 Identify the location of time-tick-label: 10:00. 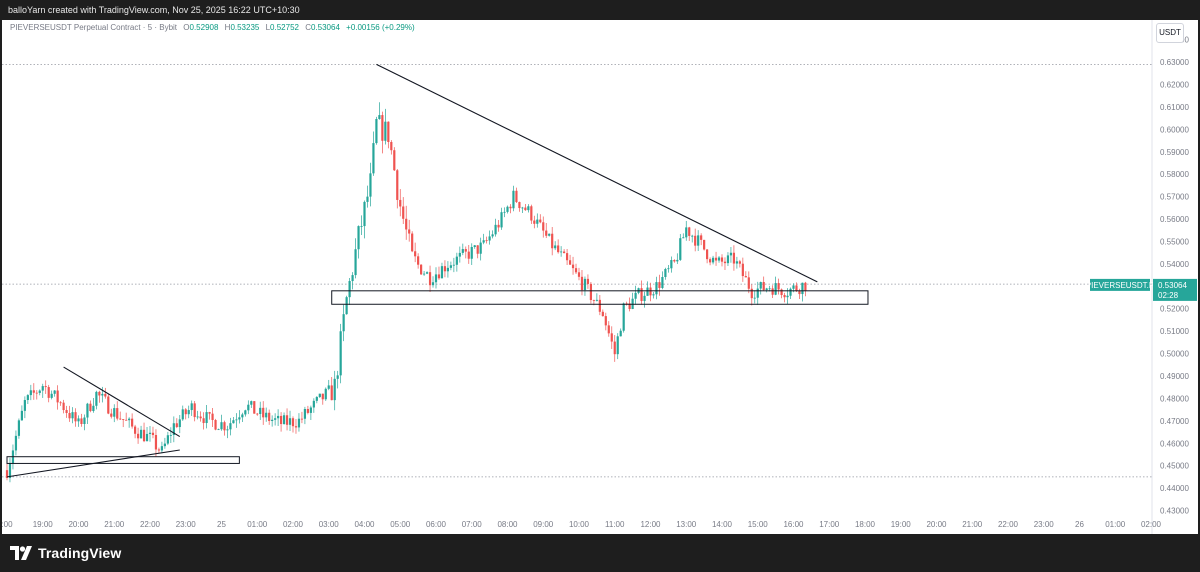
(579, 524).